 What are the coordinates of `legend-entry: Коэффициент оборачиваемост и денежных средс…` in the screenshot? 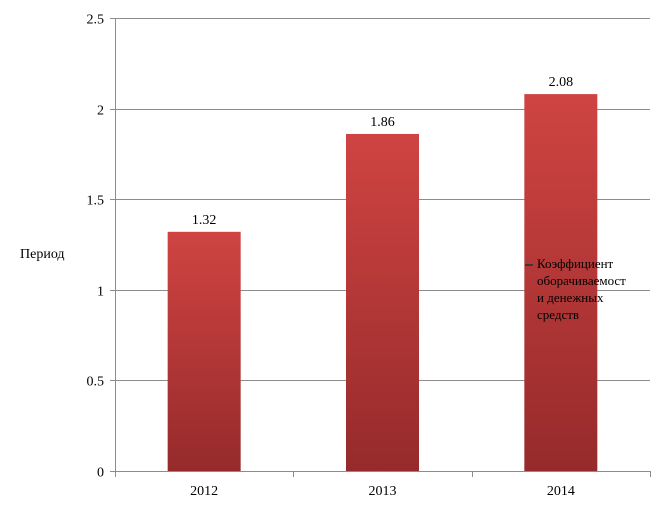 It's located at (581, 289).